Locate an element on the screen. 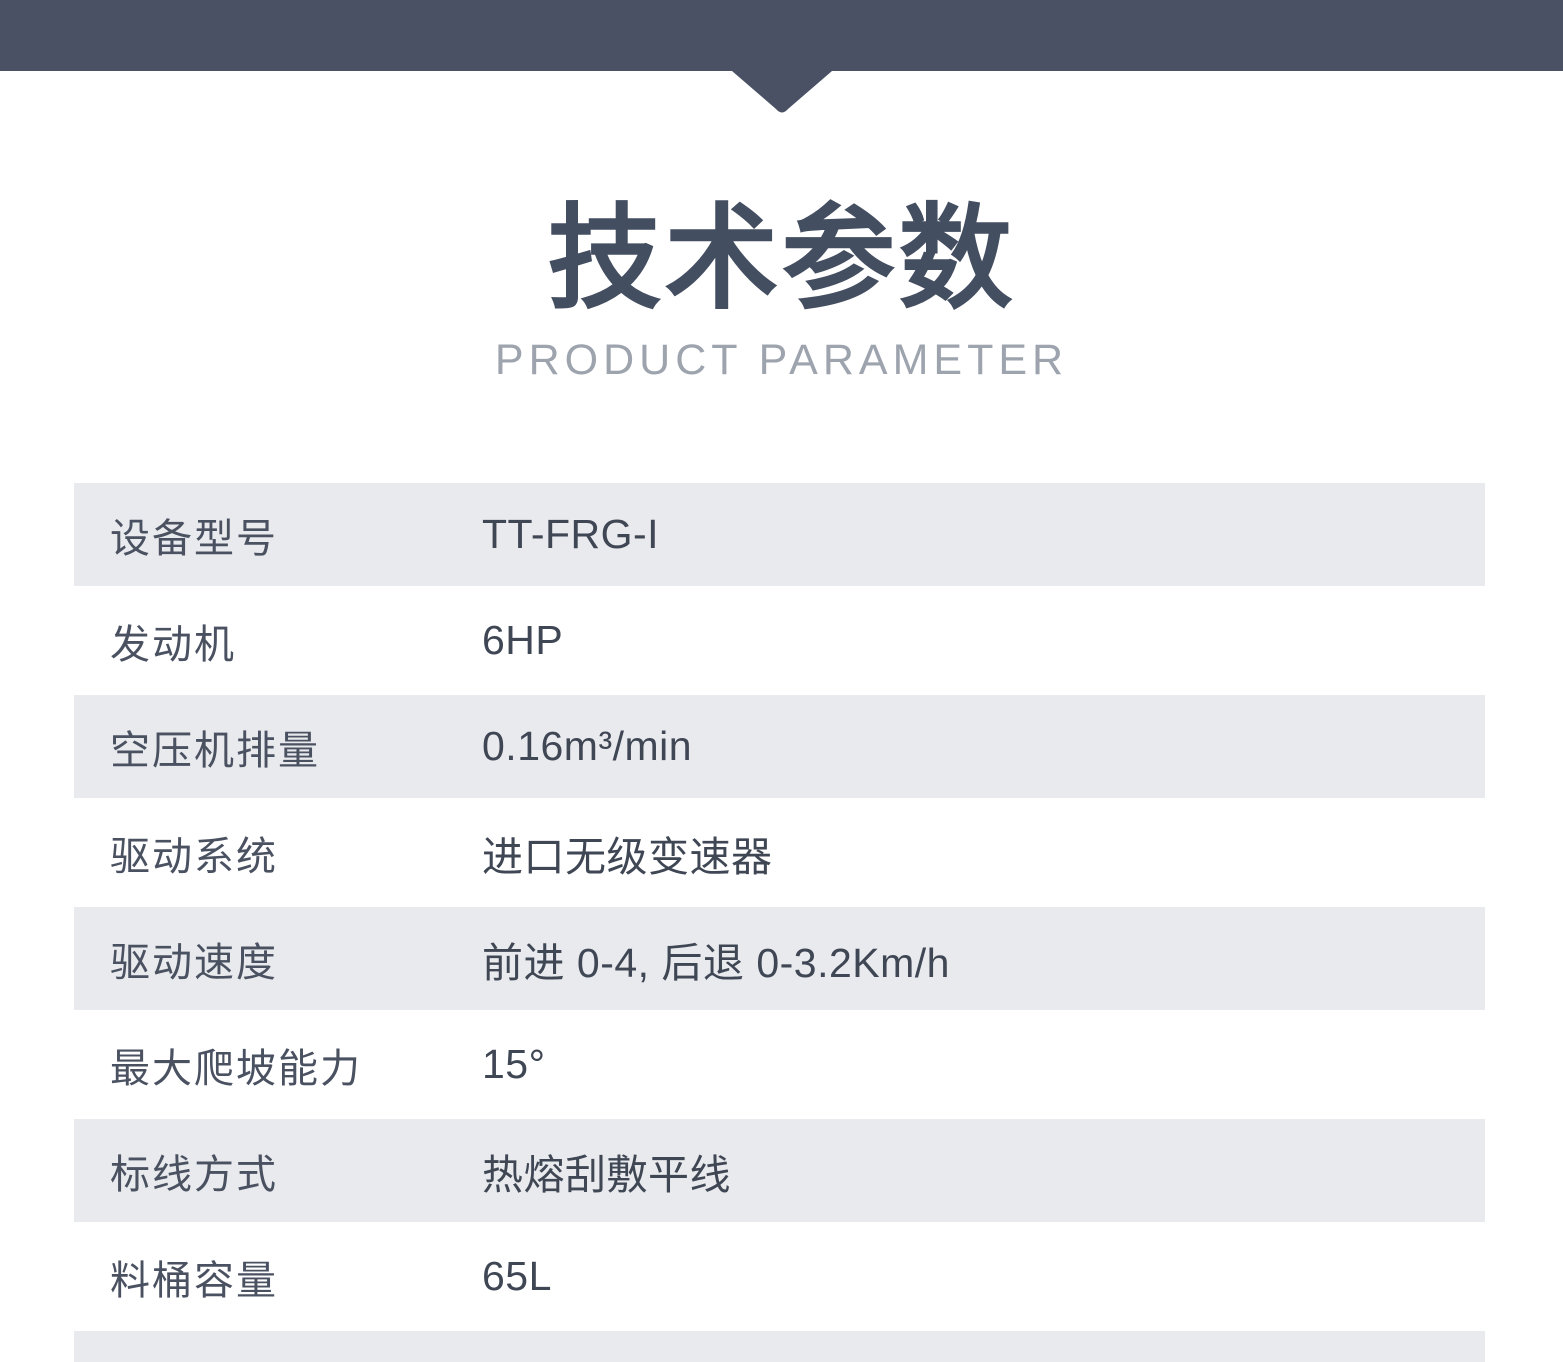 The height and width of the screenshot is (1362, 1563). table-row: 驱动系统 进口无级变速器 is located at coordinates (779, 852).